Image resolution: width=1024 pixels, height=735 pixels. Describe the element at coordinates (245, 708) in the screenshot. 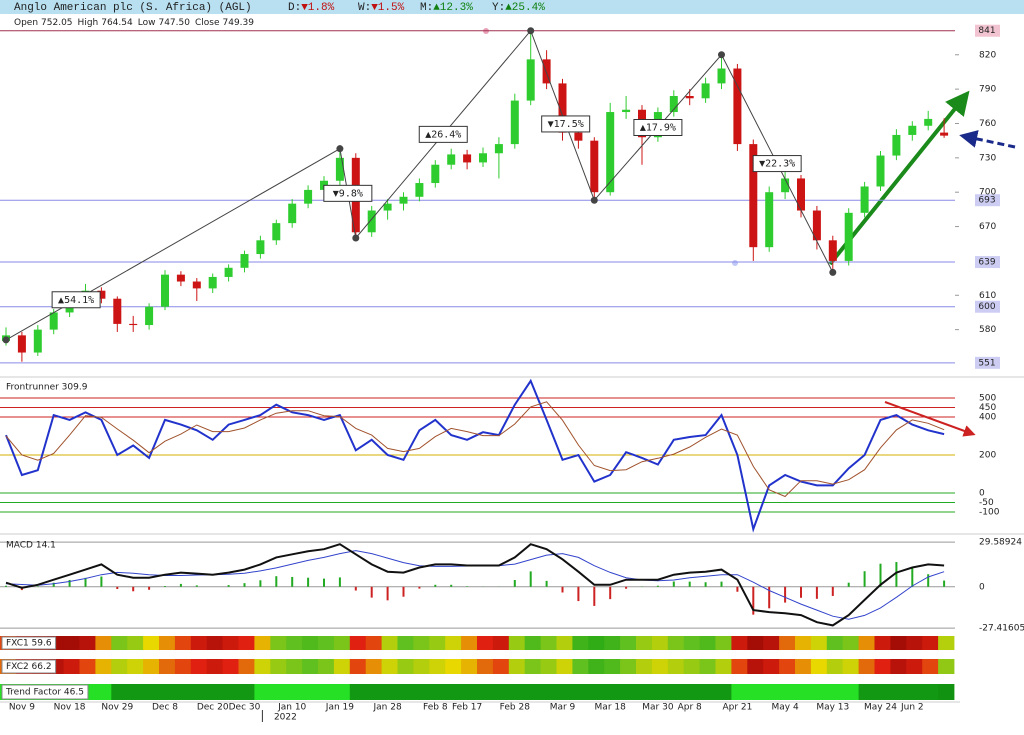

I see `x-tick-label: Dec 30` at that location.